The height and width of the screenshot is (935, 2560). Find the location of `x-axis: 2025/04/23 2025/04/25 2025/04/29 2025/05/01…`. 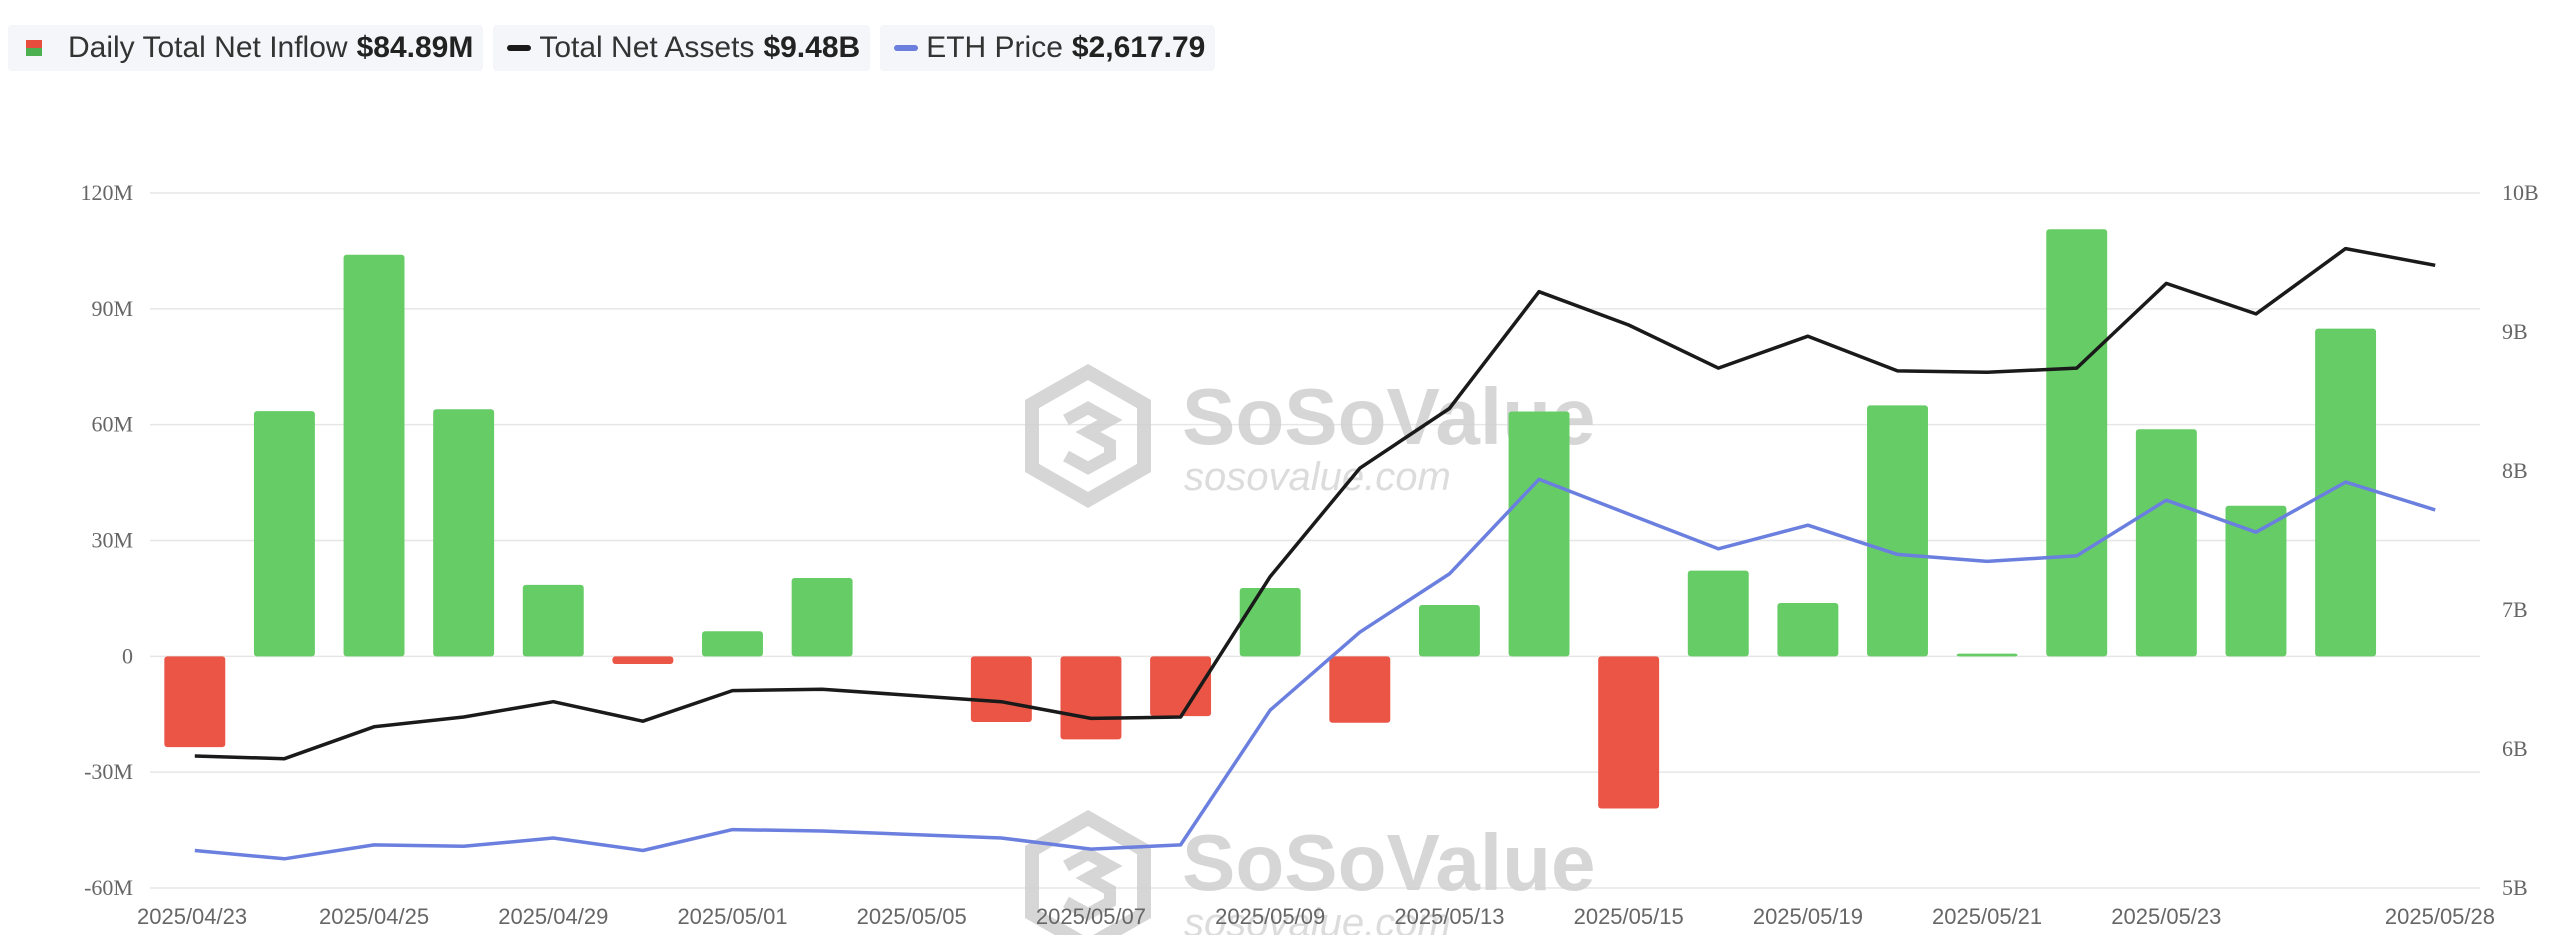

x-axis: 2025/04/23 2025/04/25 2025/04/29 2025/05/01… is located at coordinates (1316, 916).